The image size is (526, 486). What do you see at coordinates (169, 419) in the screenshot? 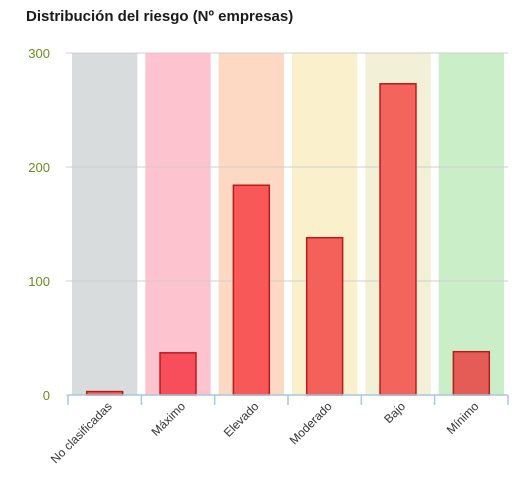
I see `x-tick-label: Máximo` at bounding box center [169, 419].